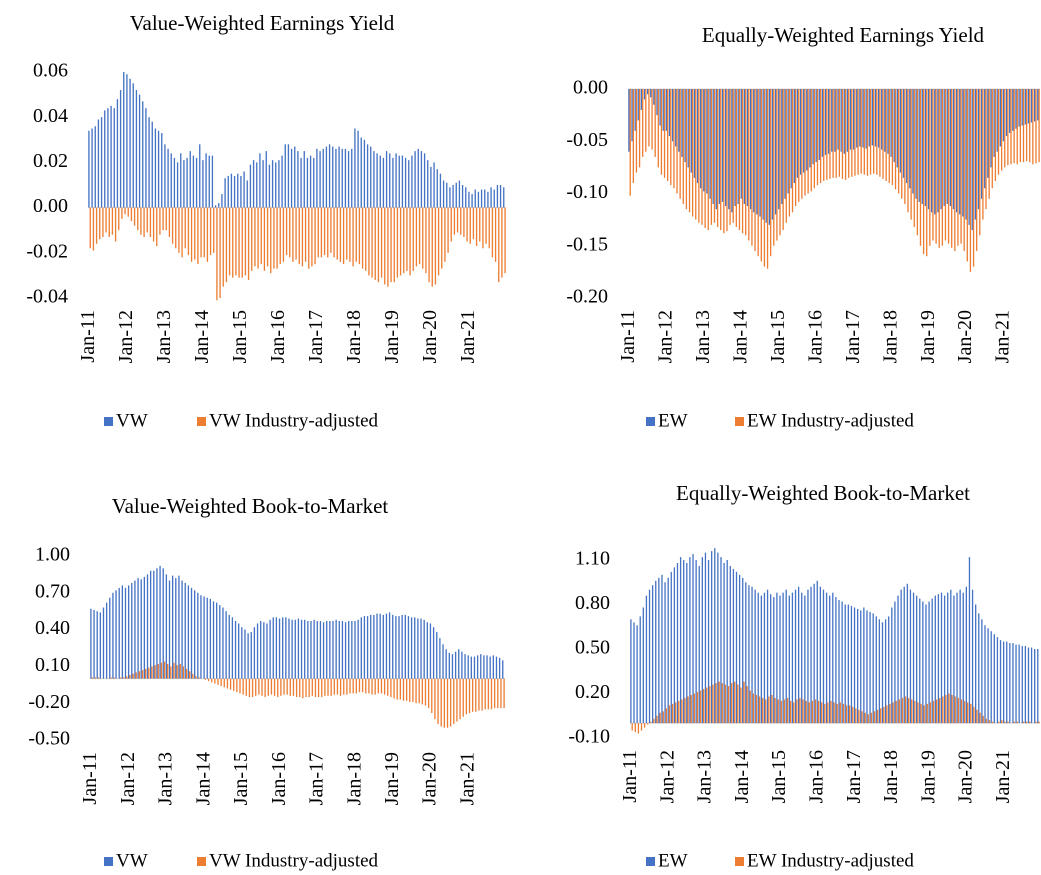 The width and height of the screenshot is (1041, 875). I want to click on x-tick-label: Jan-14, so click(742, 776).